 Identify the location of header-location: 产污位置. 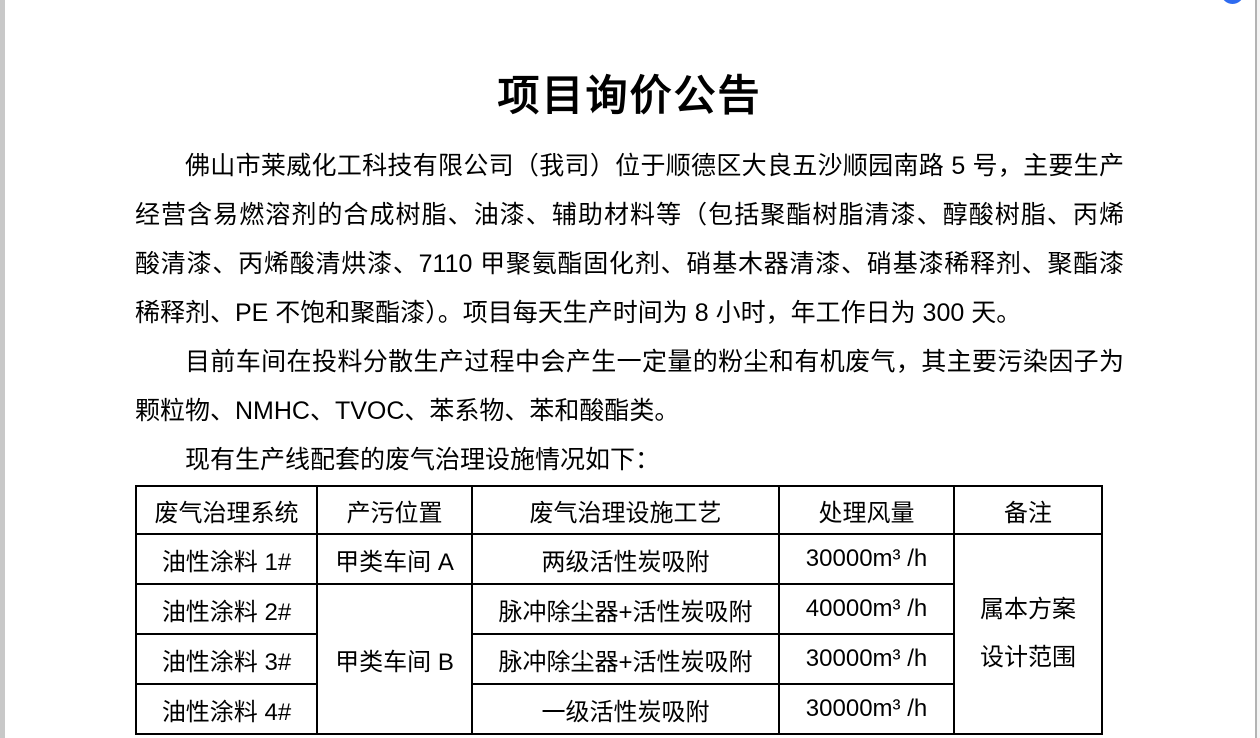
(394, 510).